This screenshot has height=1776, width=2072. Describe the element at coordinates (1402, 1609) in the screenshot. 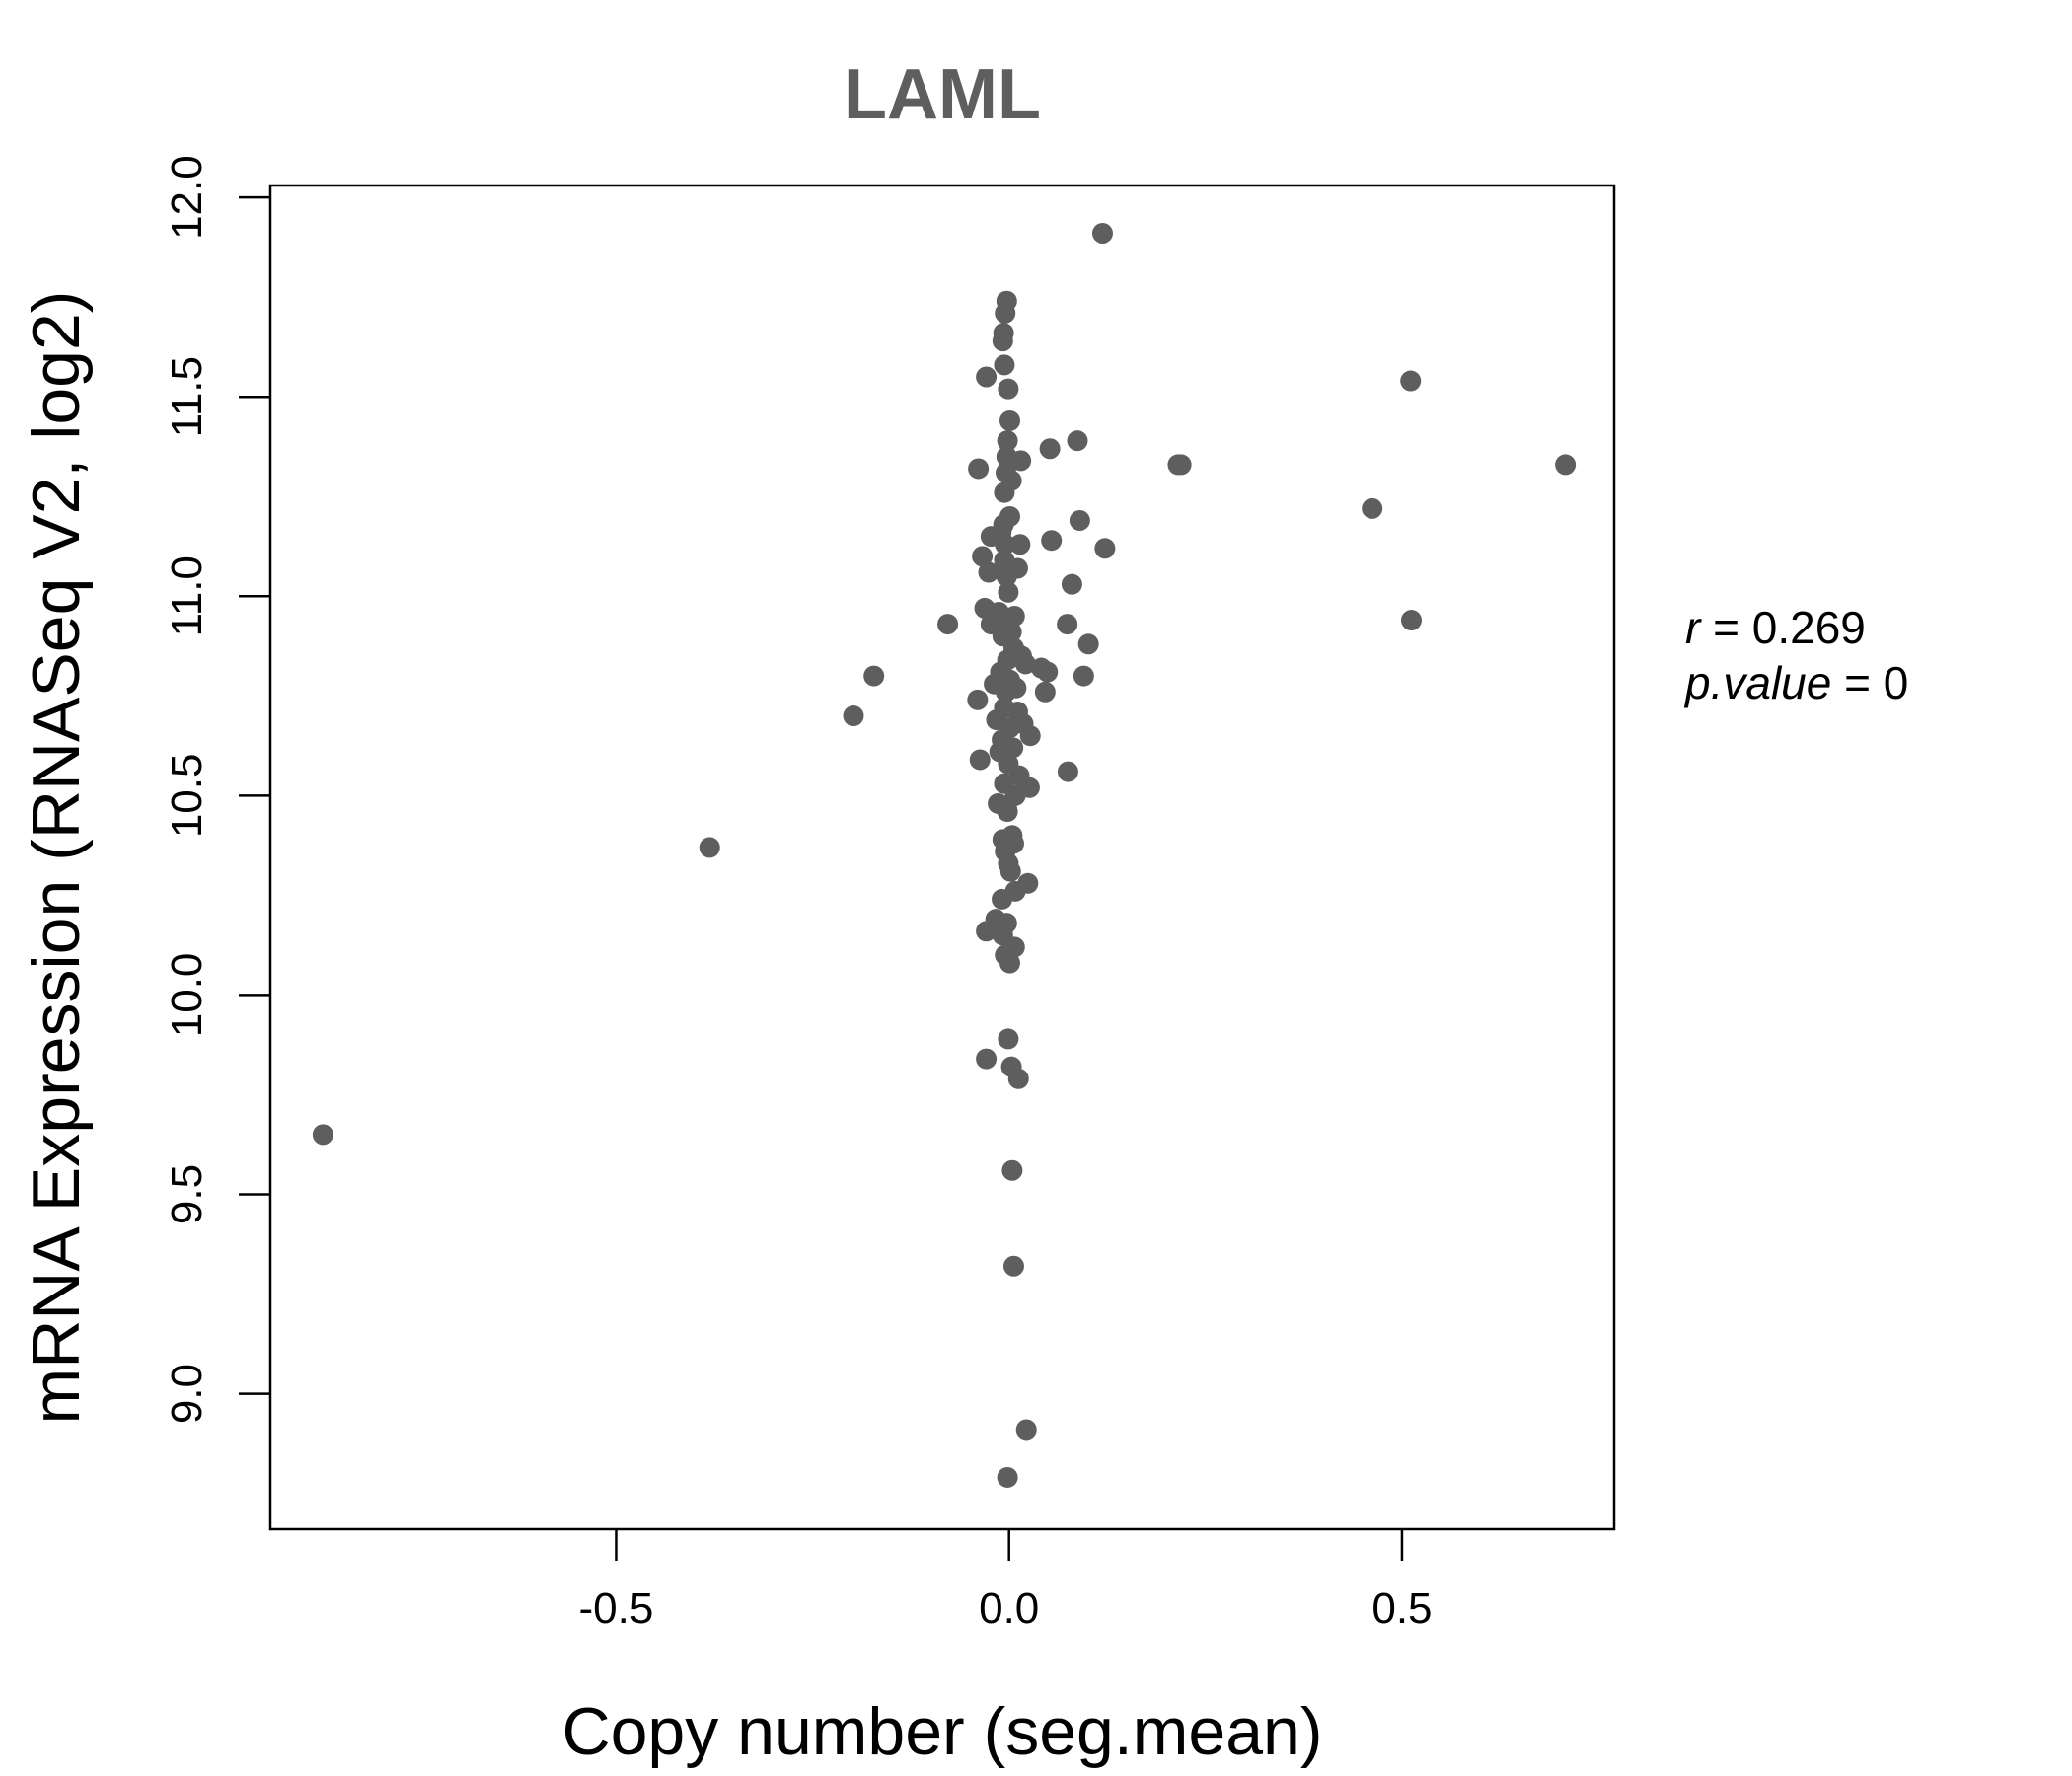

I see `x-tick-label: 0.5` at that location.